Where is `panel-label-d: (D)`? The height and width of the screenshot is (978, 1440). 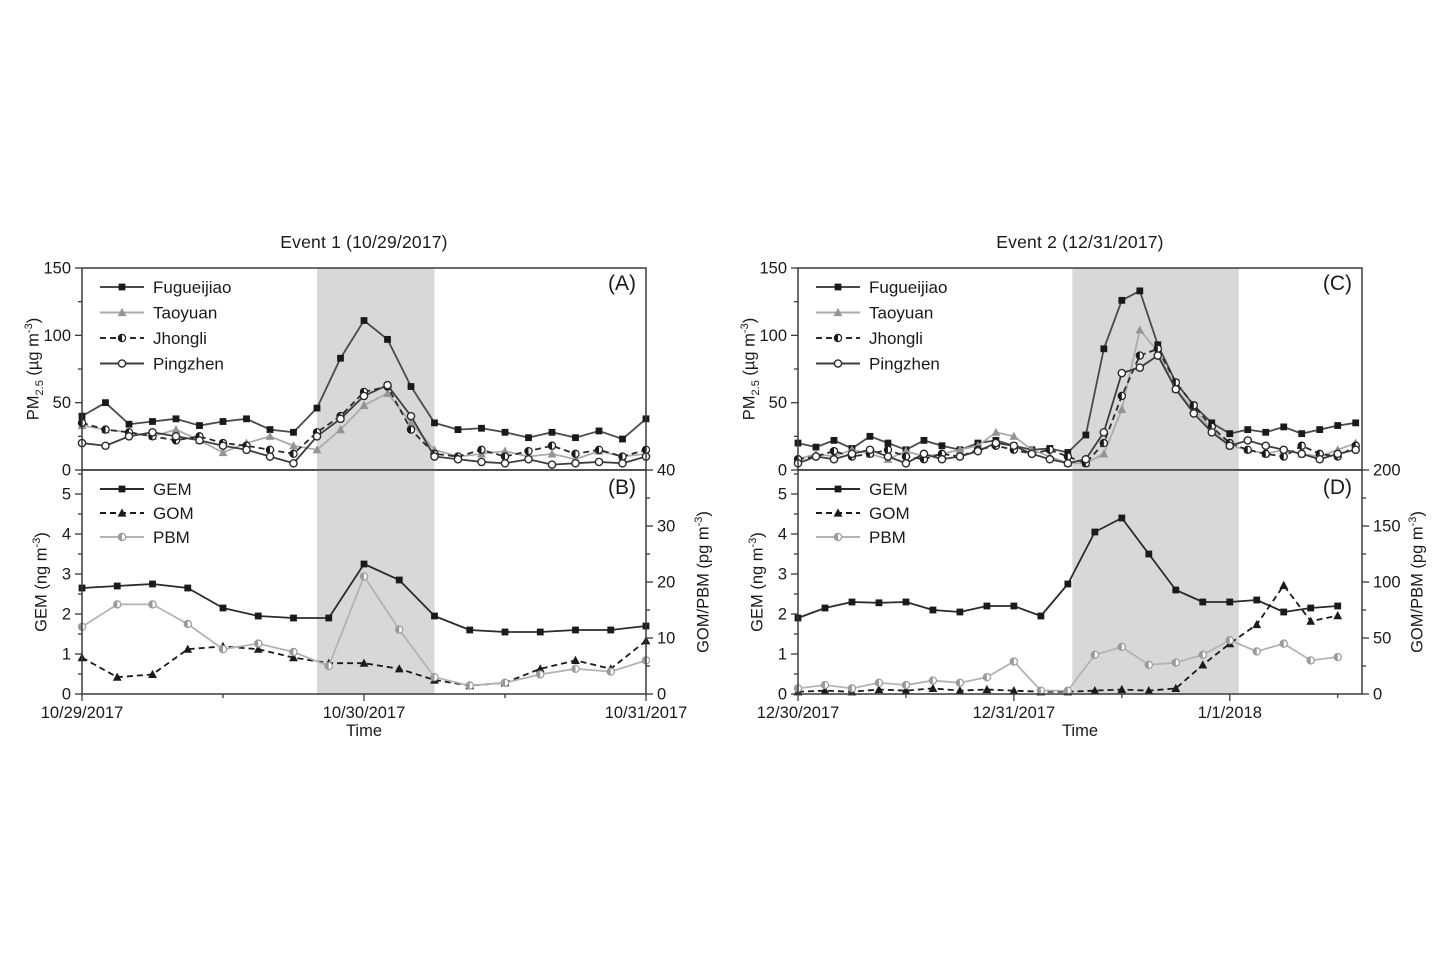
panel-label-d: (D) is located at coordinates (1337, 487).